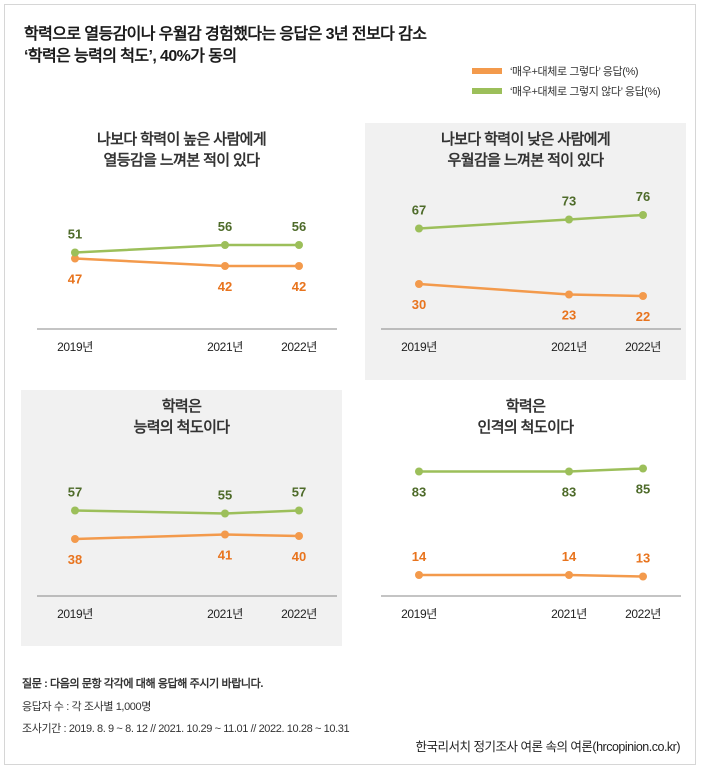  I want to click on source-credit: 한국리서치 정기조사 여론 속의 여론(hrcopinion.co.kr), so click(548, 747).